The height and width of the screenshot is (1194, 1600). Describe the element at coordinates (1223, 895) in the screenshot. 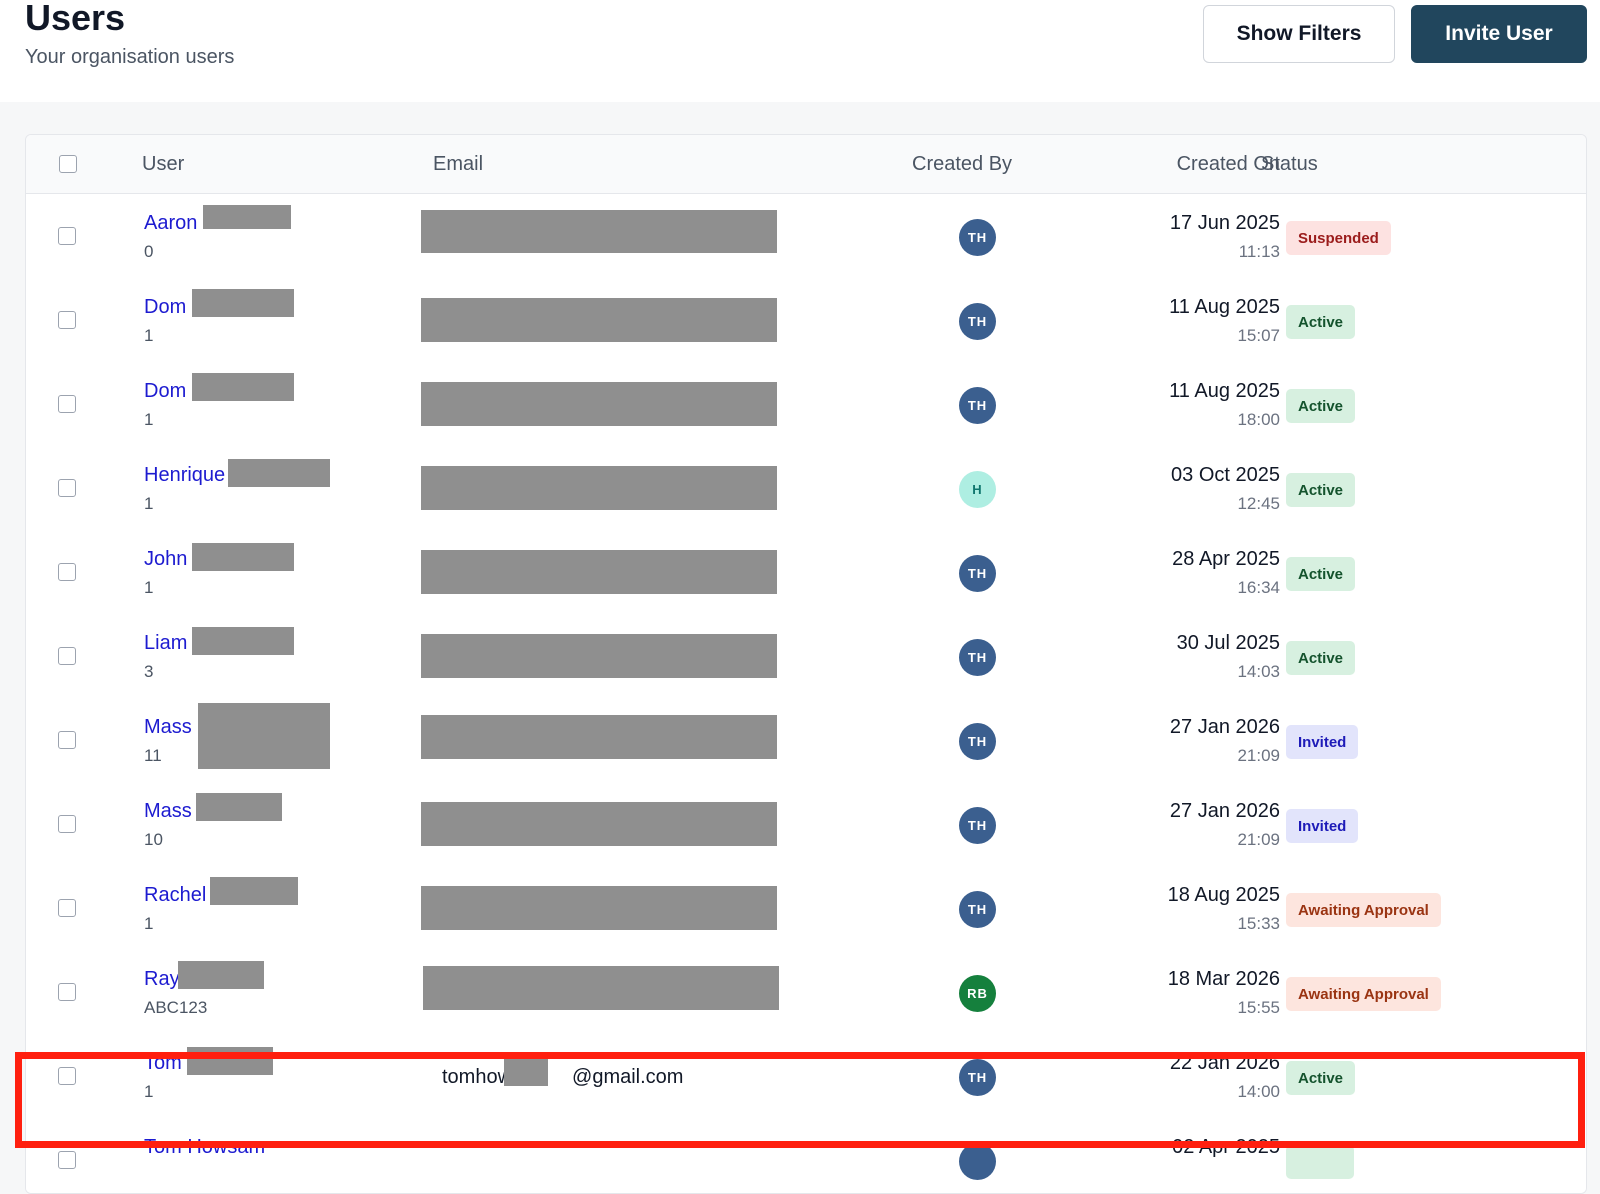

I see `created-on-date: 18 Aug 2025` at that location.